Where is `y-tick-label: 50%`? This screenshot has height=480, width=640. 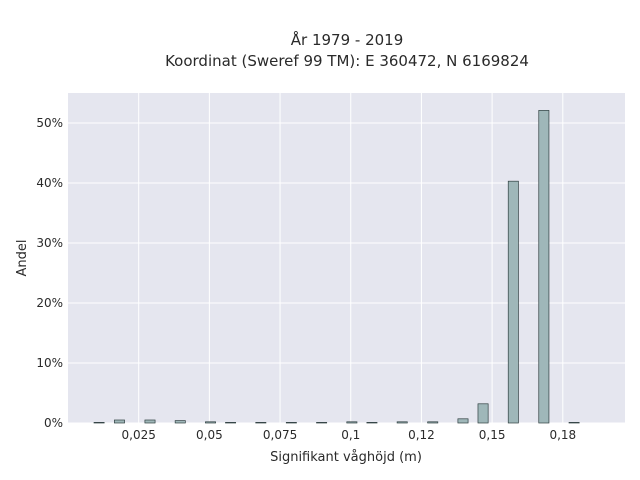 y-tick-label: 50% is located at coordinates (49, 123).